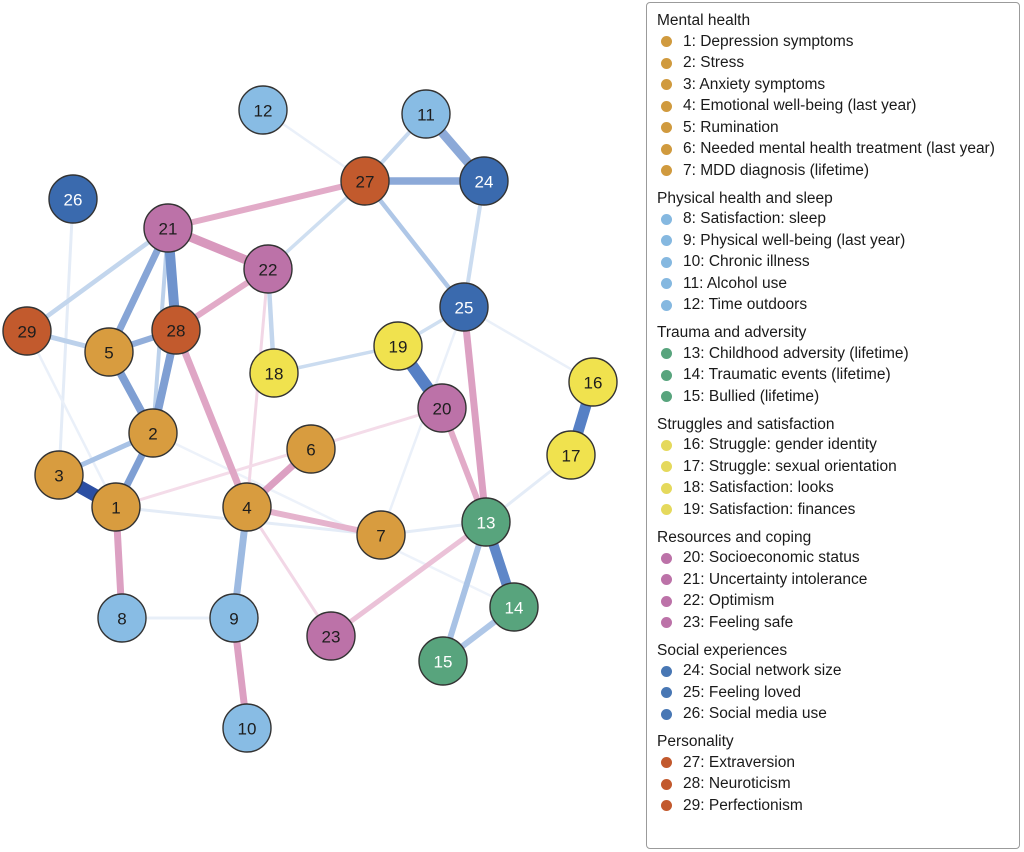 This screenshot has height=852, width=1024. I want to click on node-22-resources: 22, so click(268, 269).